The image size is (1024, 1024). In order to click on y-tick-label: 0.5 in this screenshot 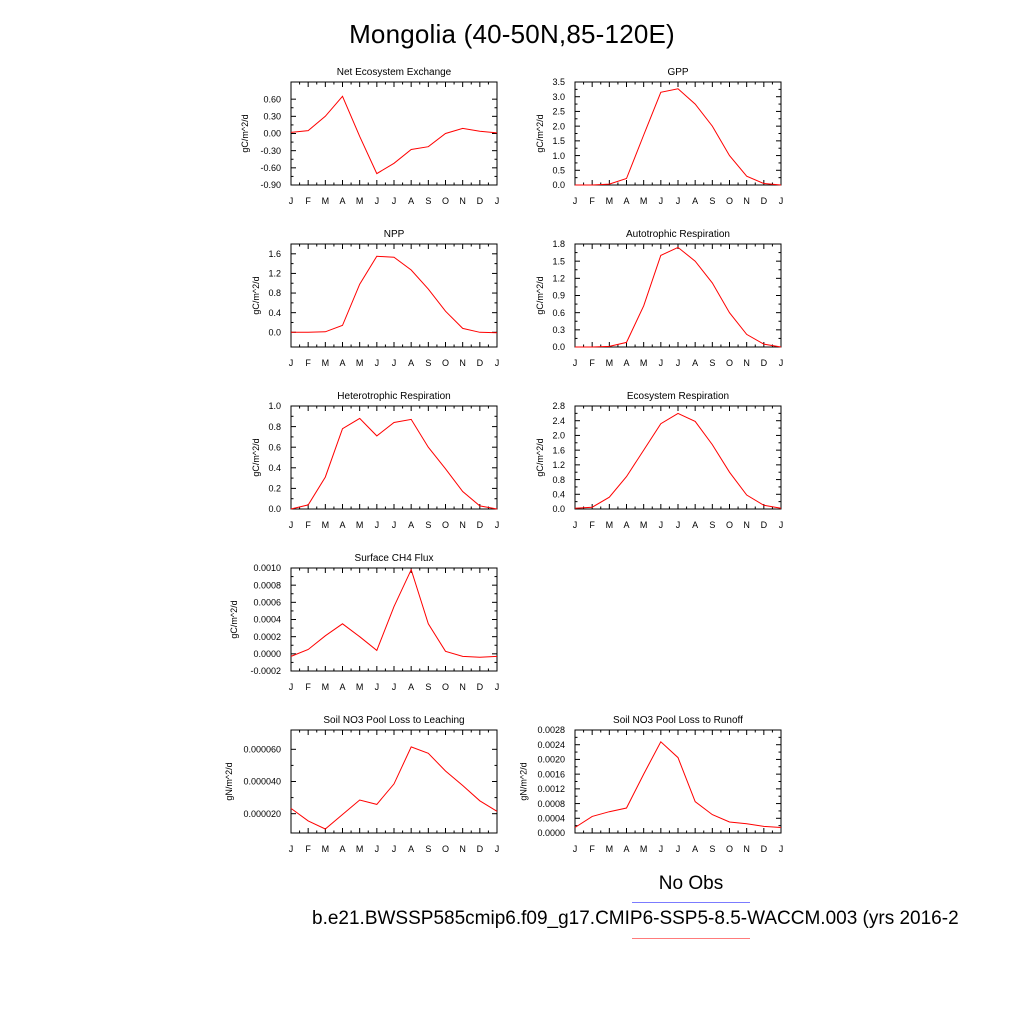, I will do `click(558, 170)`.